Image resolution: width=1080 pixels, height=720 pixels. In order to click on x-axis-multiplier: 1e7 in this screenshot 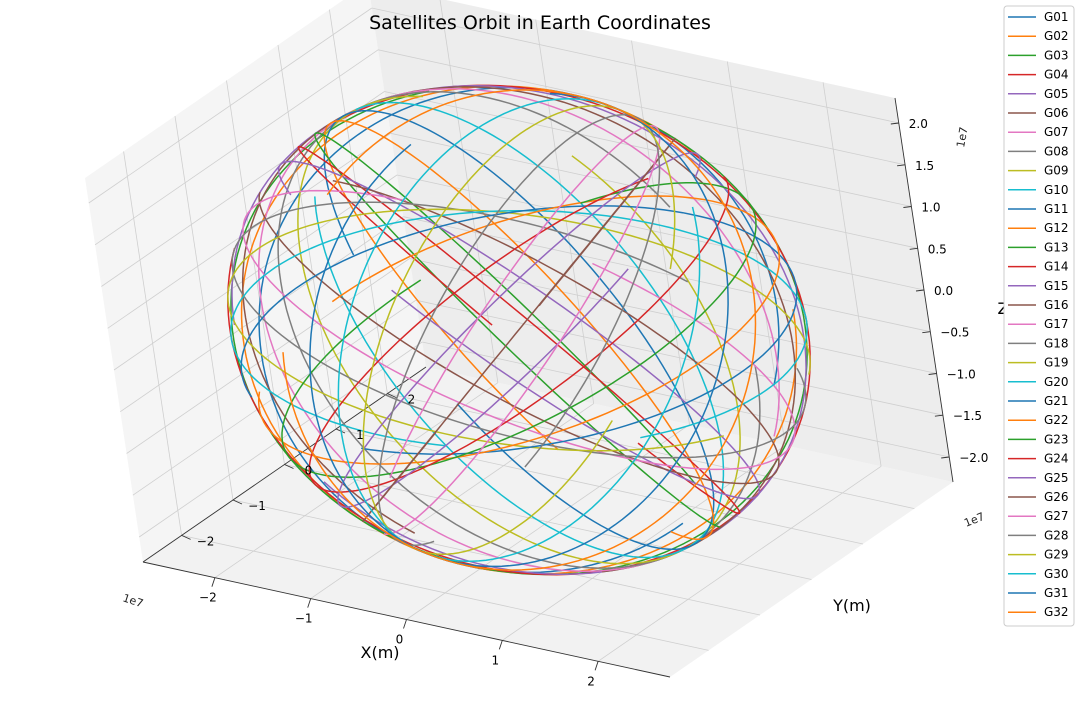, I will do `click(133, 600)`.